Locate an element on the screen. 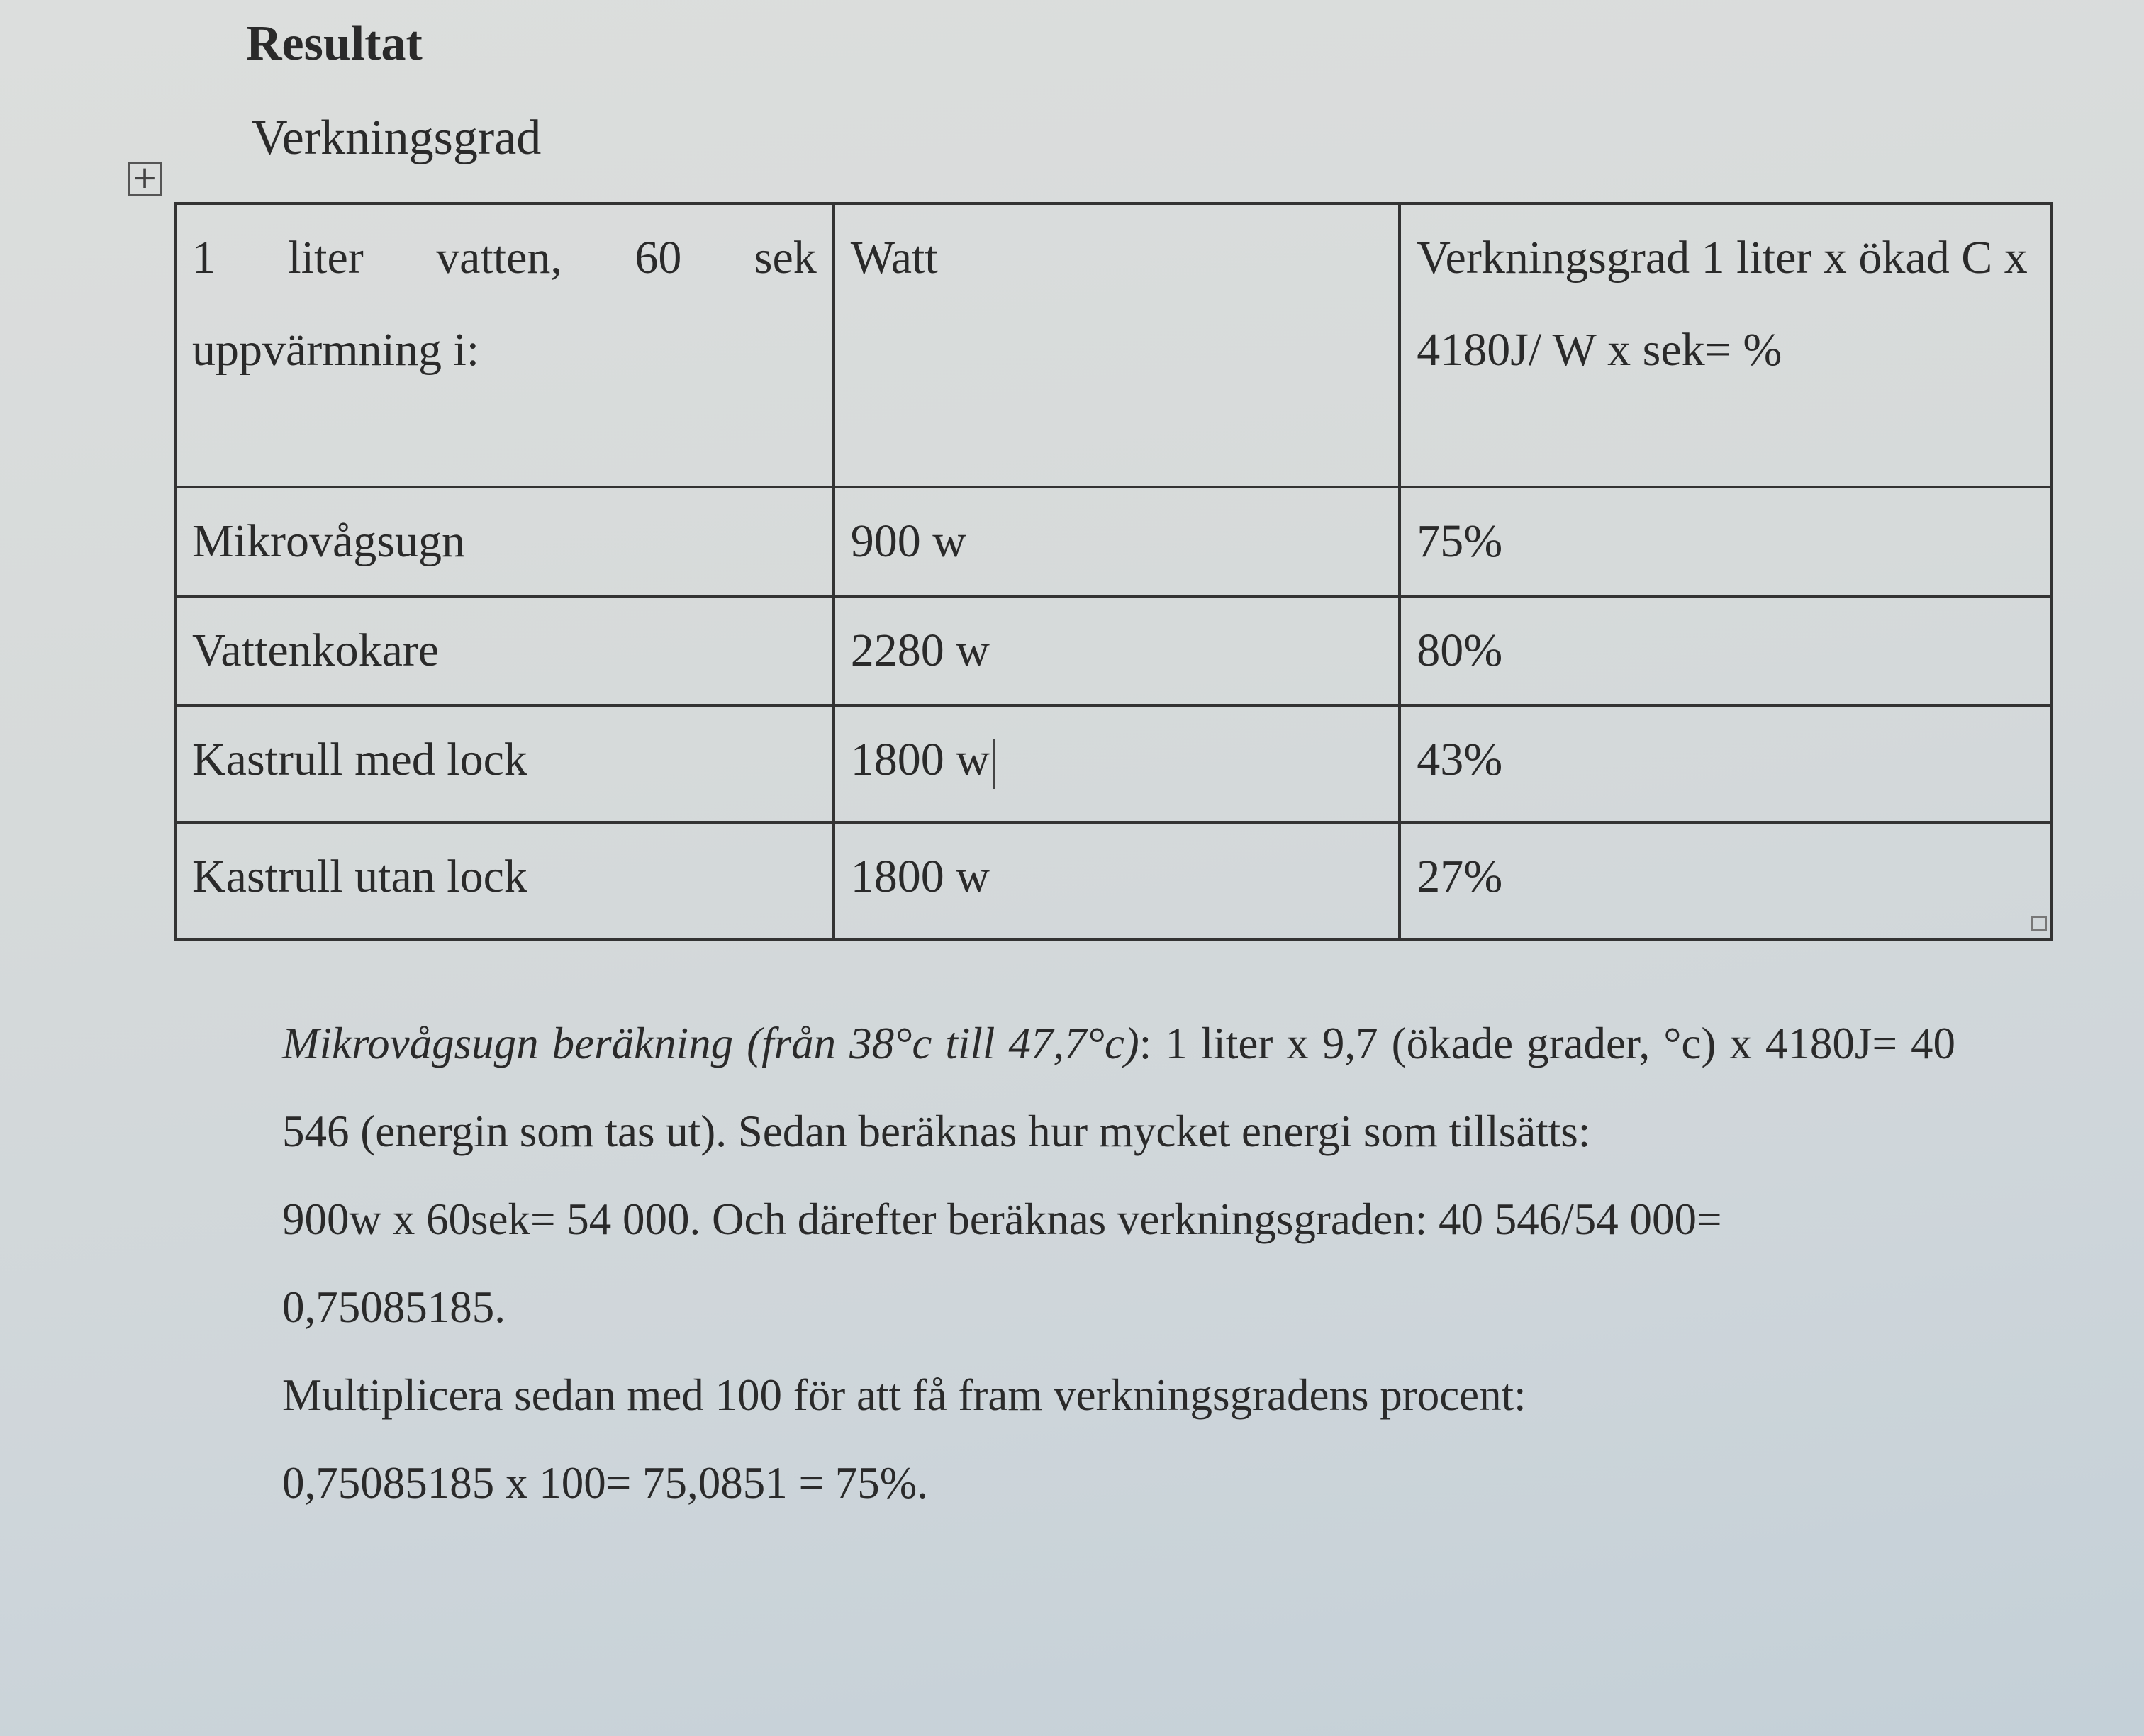 The height and width of the screenshot is (1736, 2144). cell: 900 w is located at coordinates (1117, 542).